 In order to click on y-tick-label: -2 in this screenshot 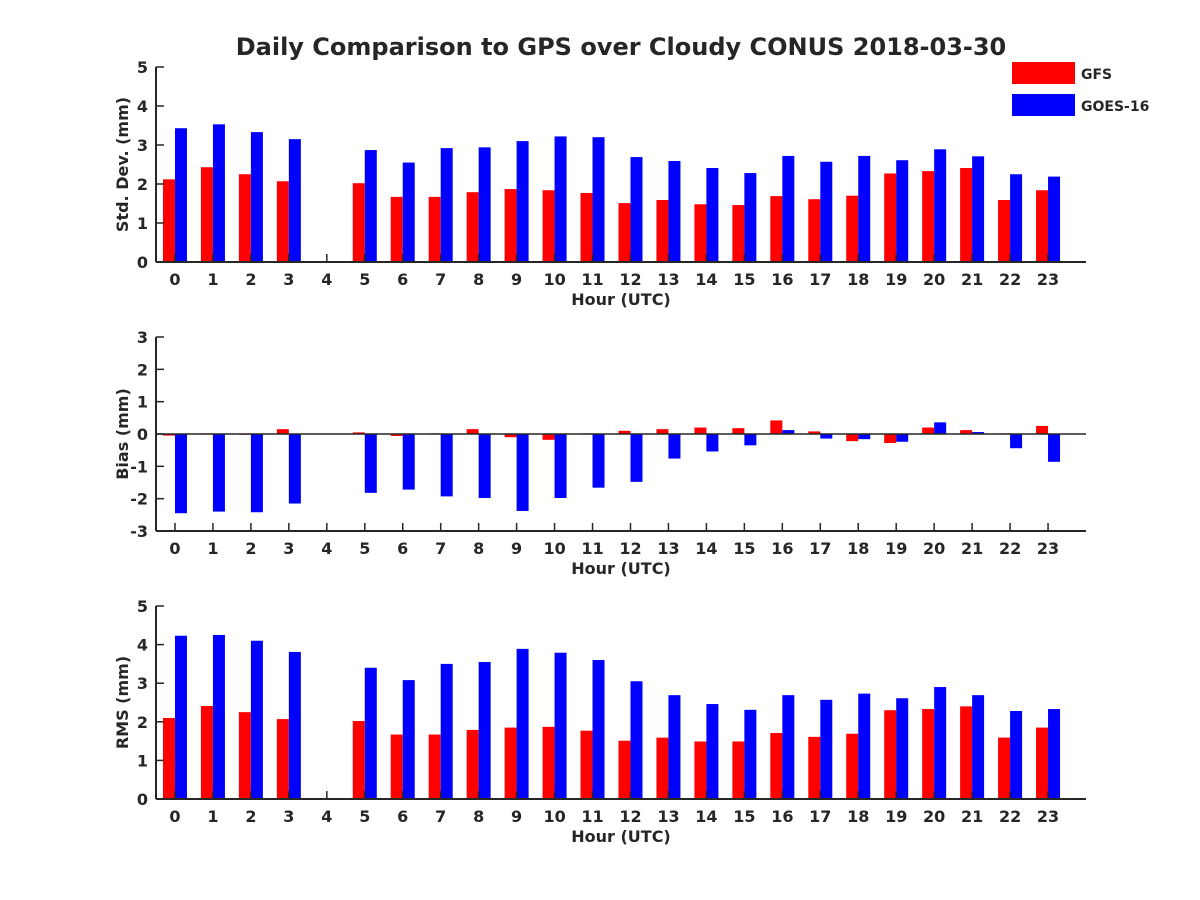, I will do `click(139, 499)`.